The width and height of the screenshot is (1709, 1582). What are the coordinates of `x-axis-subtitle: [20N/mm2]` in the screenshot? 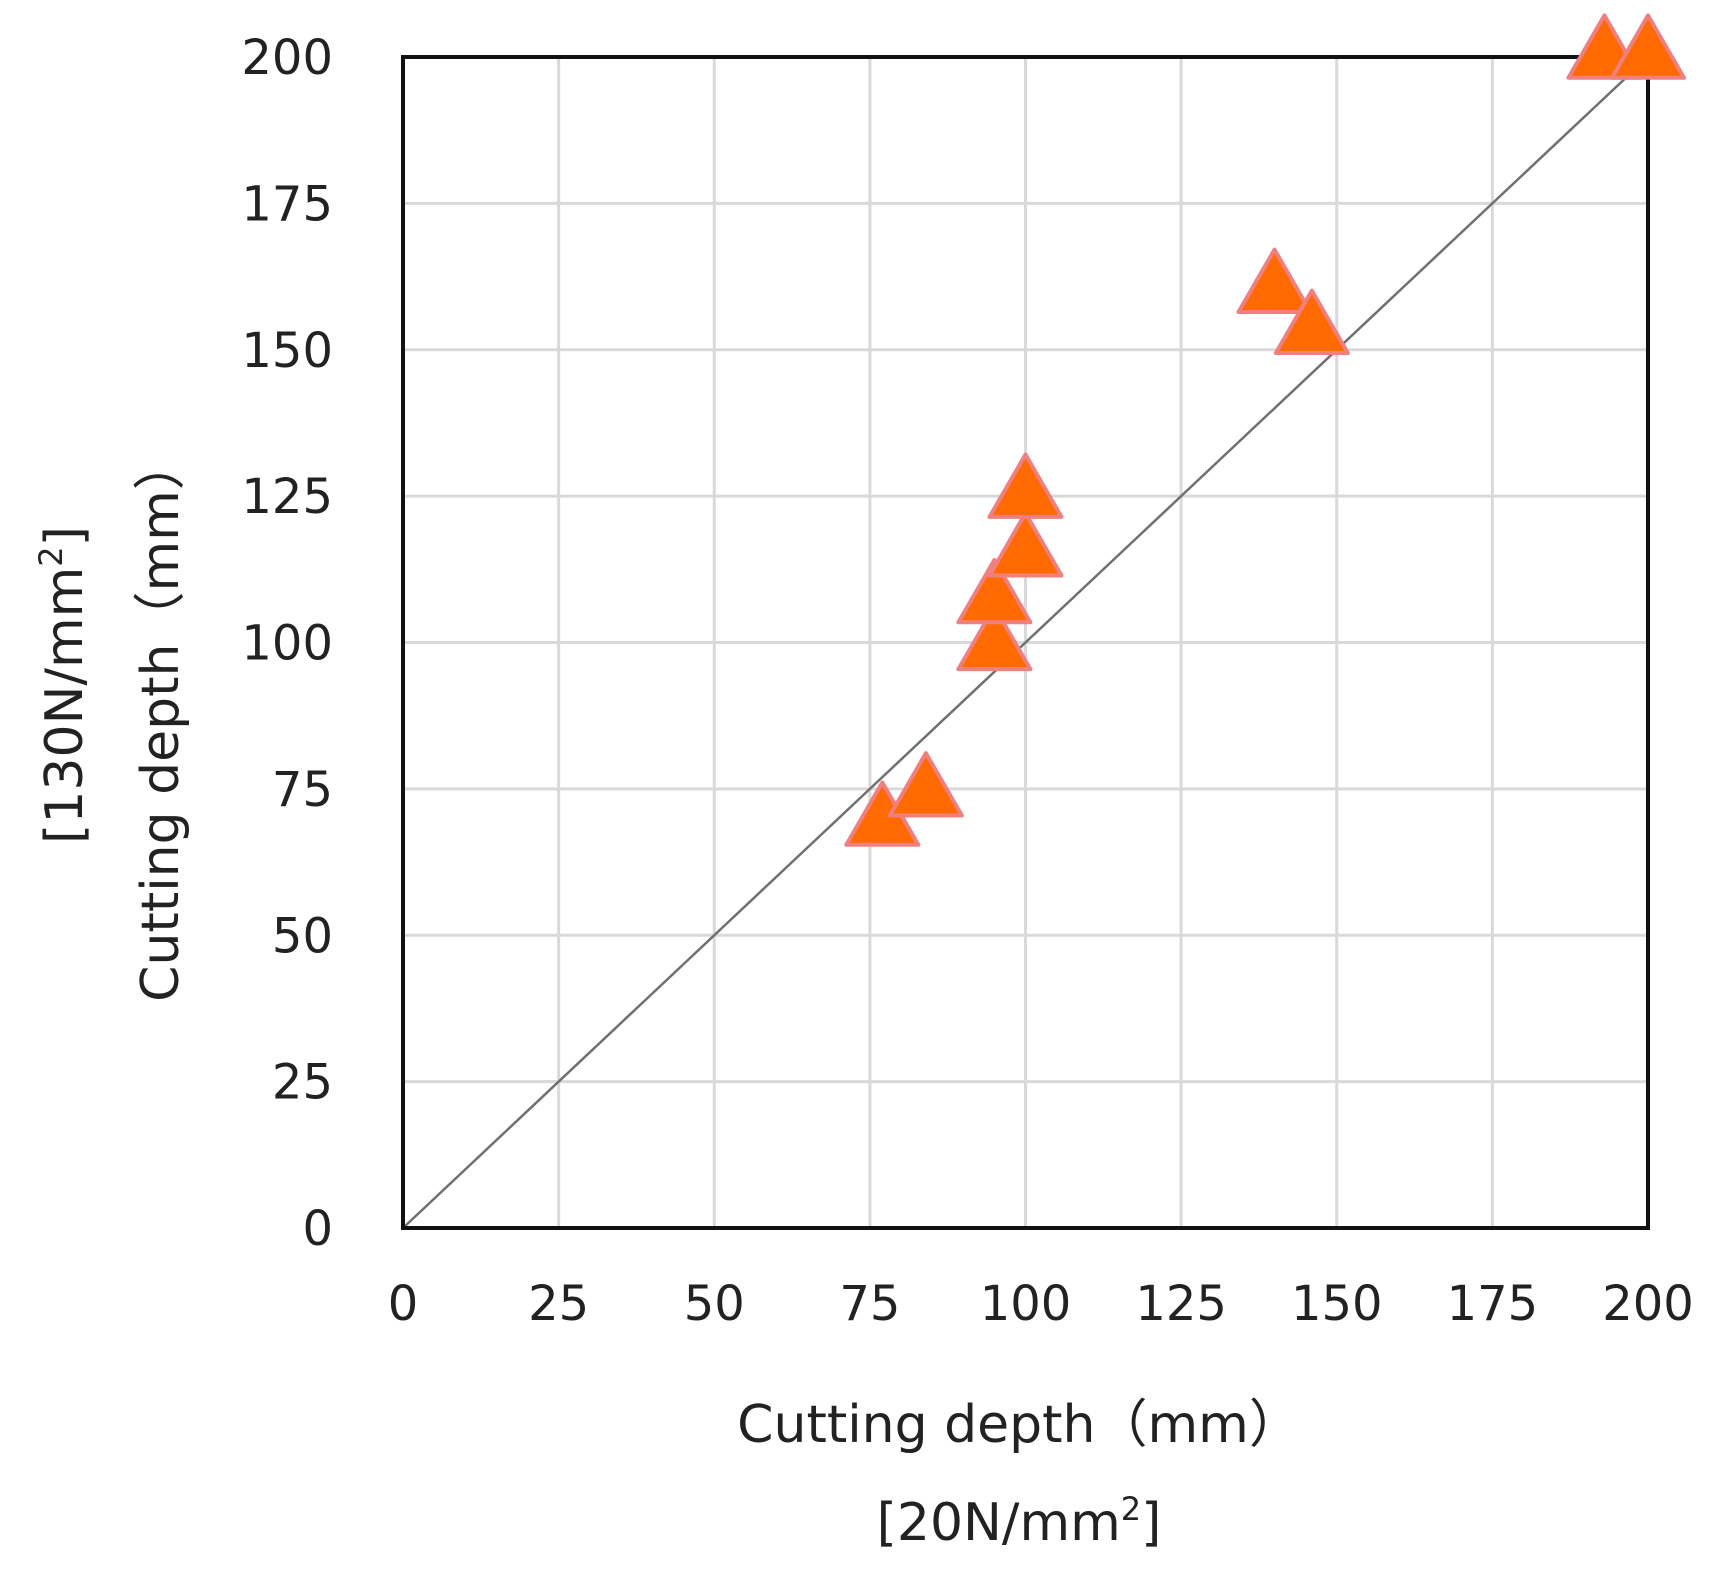 It's located at (1019, 1521).